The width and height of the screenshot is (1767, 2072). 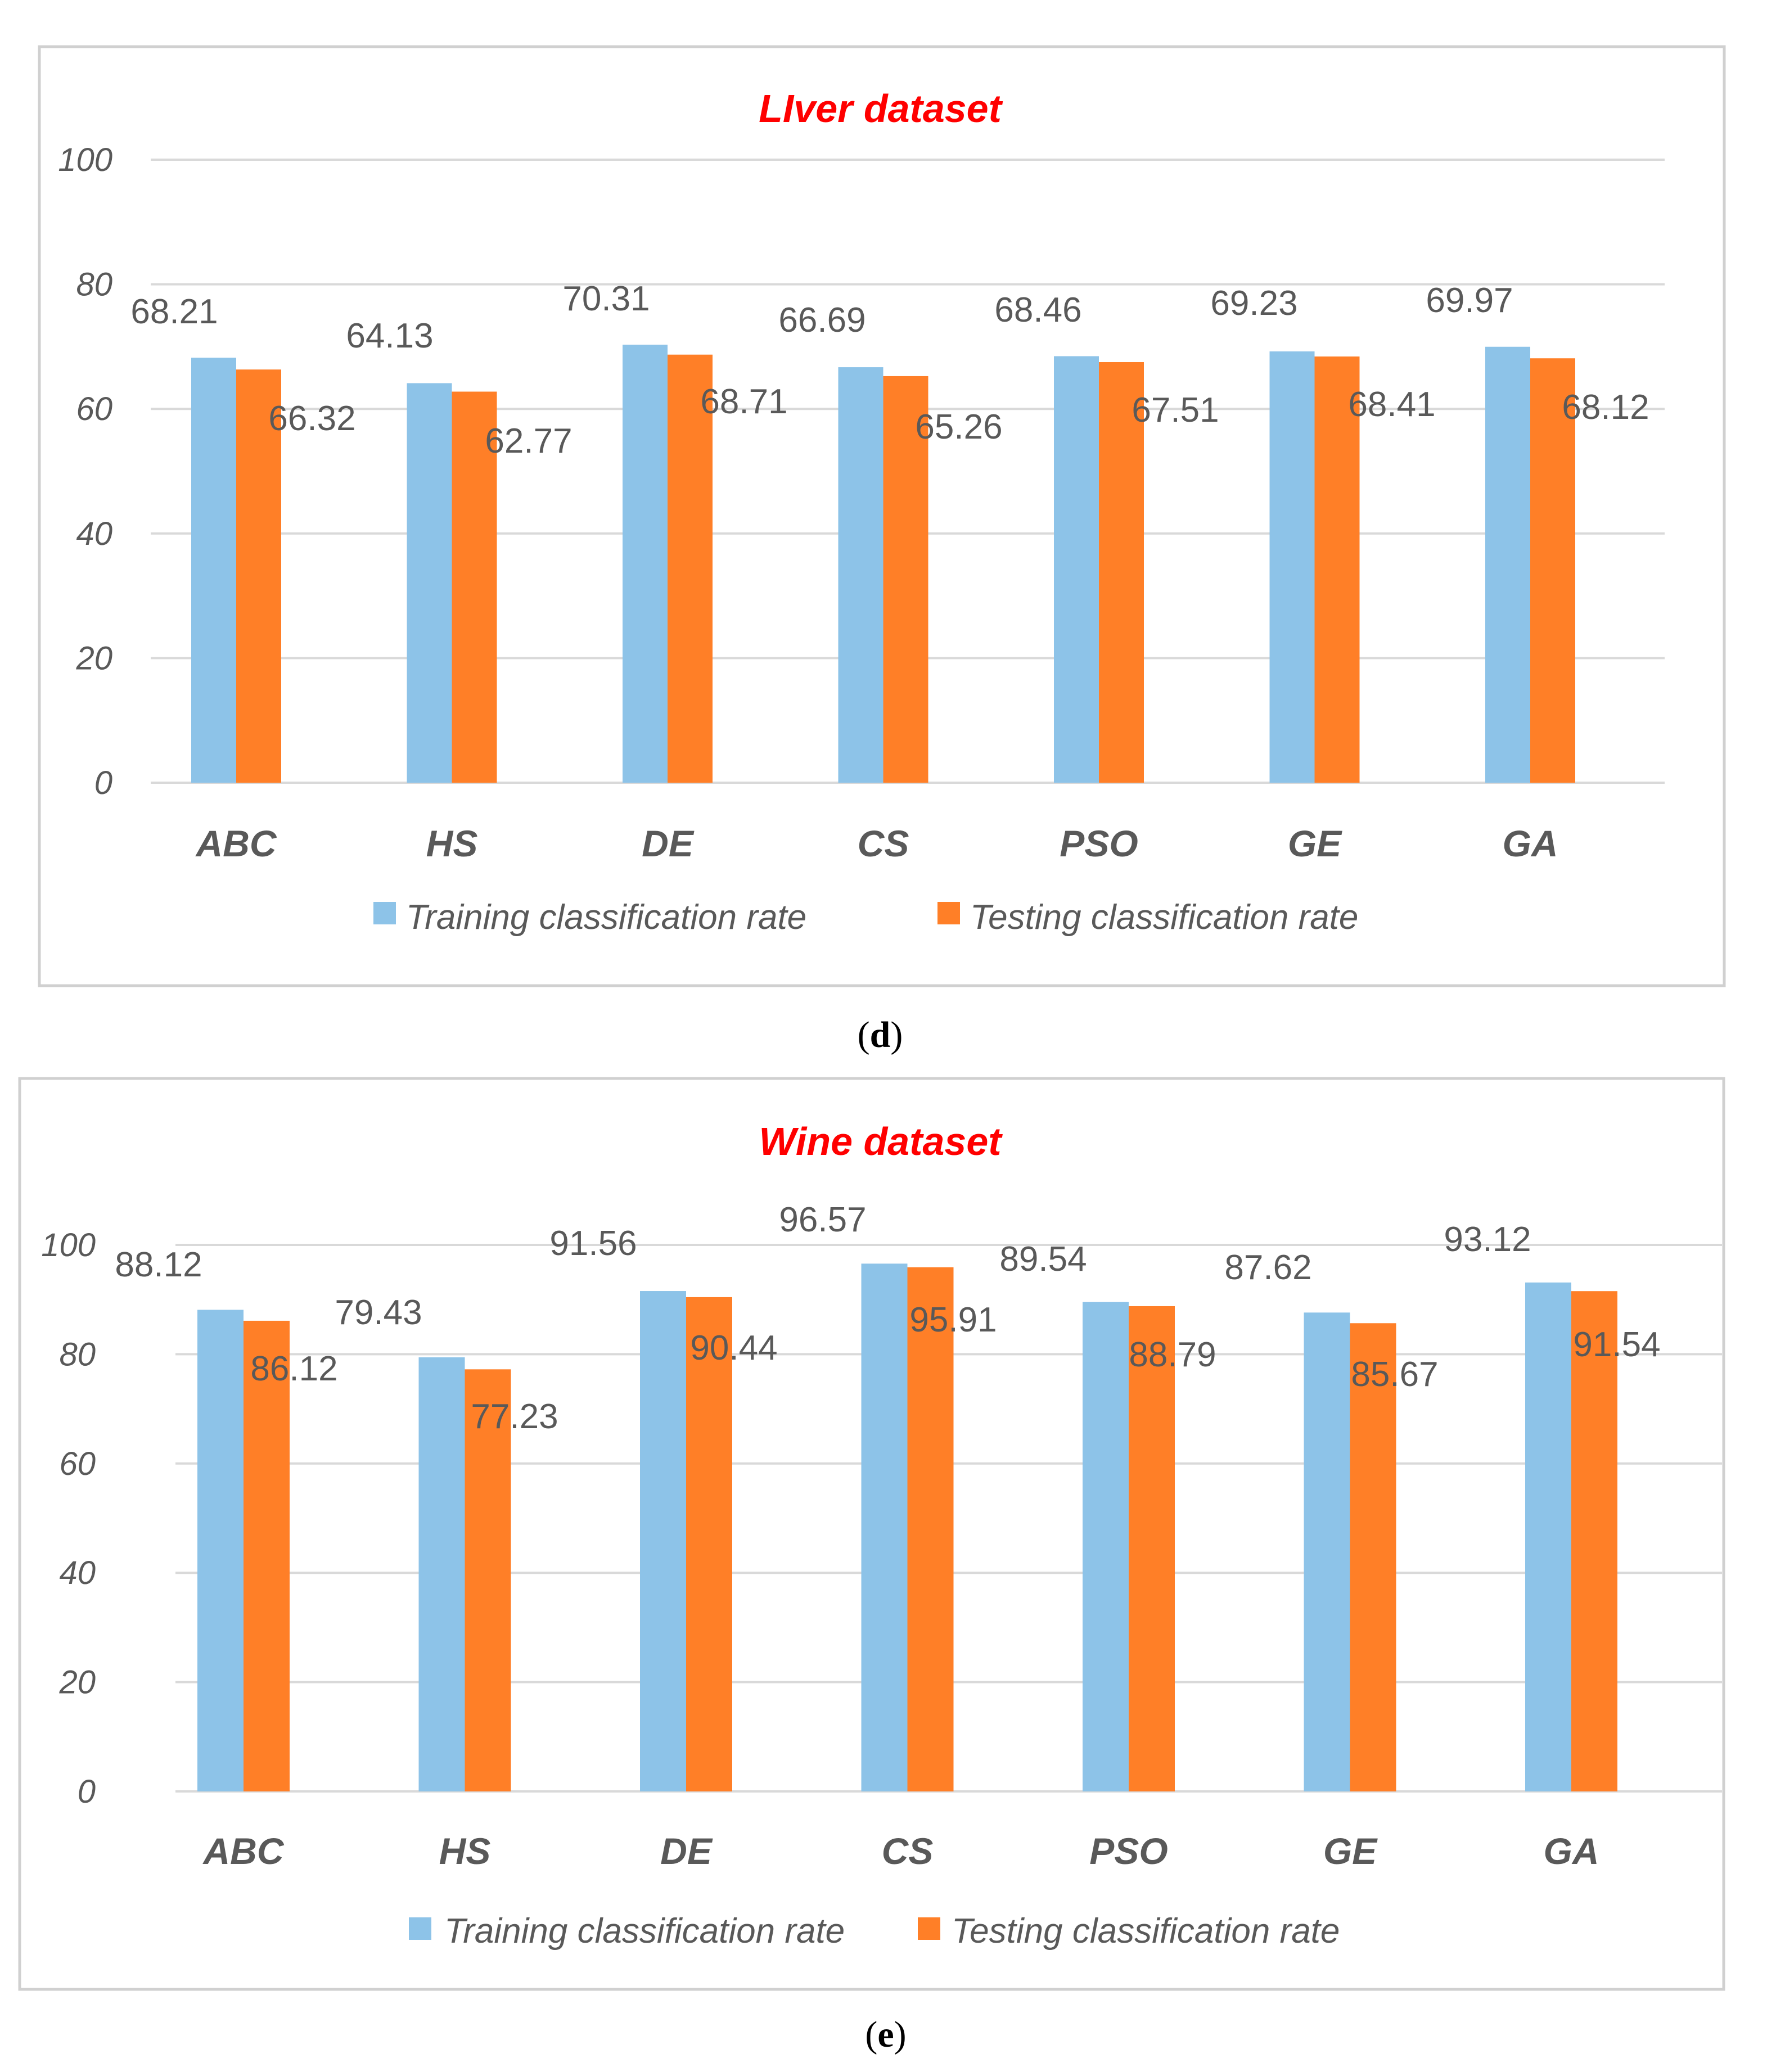 I want to click on testing-label-cs: 95.91, so click(x=953, y=1320).